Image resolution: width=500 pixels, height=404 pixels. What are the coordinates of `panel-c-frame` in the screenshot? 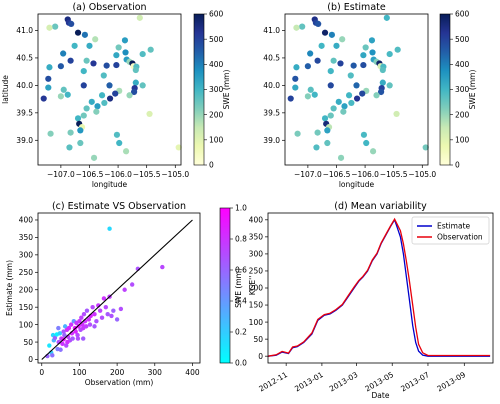 It's located at (119, 288).